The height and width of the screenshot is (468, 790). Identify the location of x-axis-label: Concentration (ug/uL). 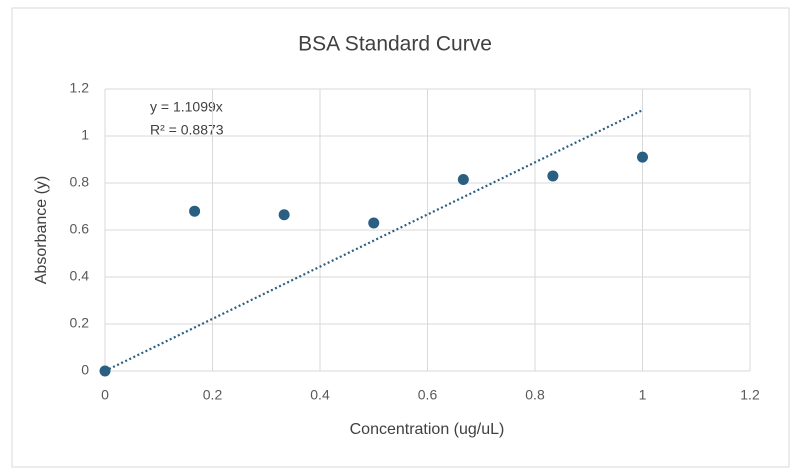
(427, 429).